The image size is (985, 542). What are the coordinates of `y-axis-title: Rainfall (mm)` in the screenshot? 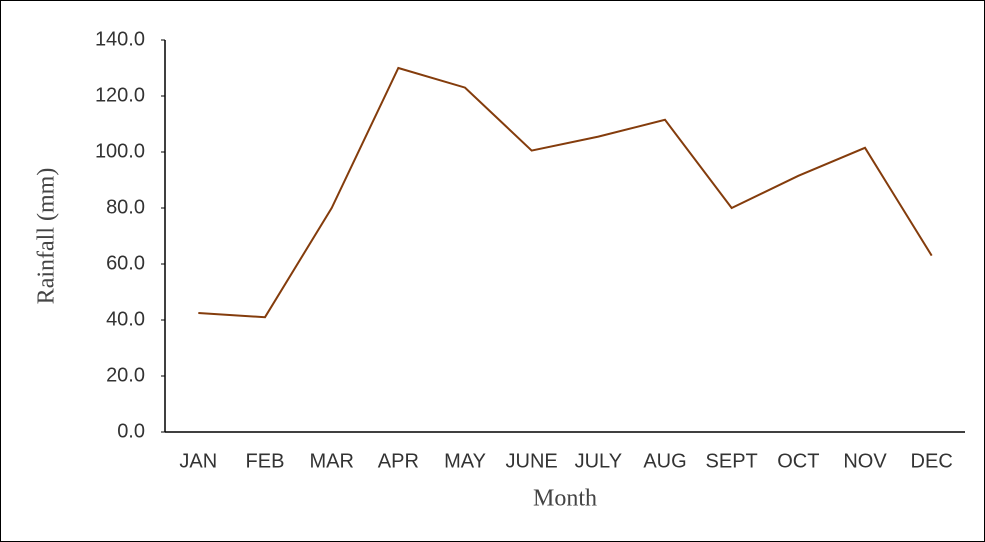 It's located at (47, 236).